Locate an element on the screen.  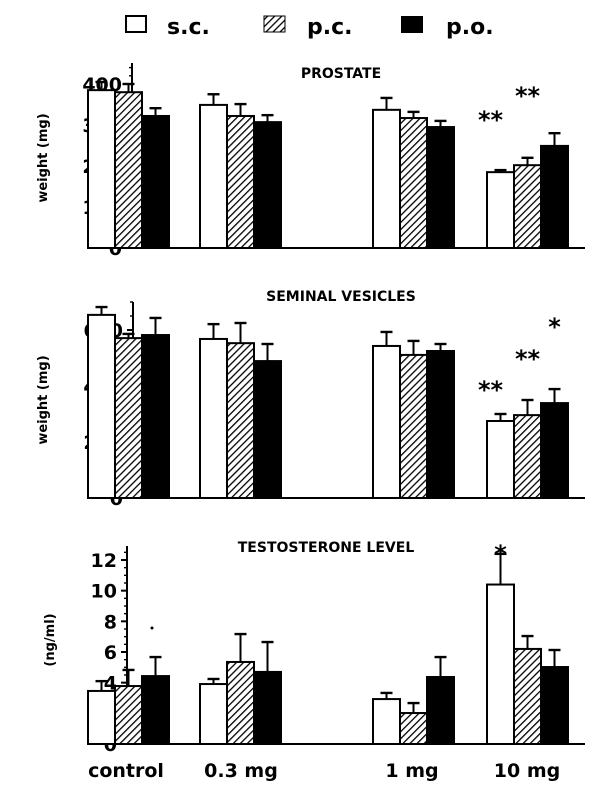
legend-label-po: p.o. is located at coordinates (470, 27).